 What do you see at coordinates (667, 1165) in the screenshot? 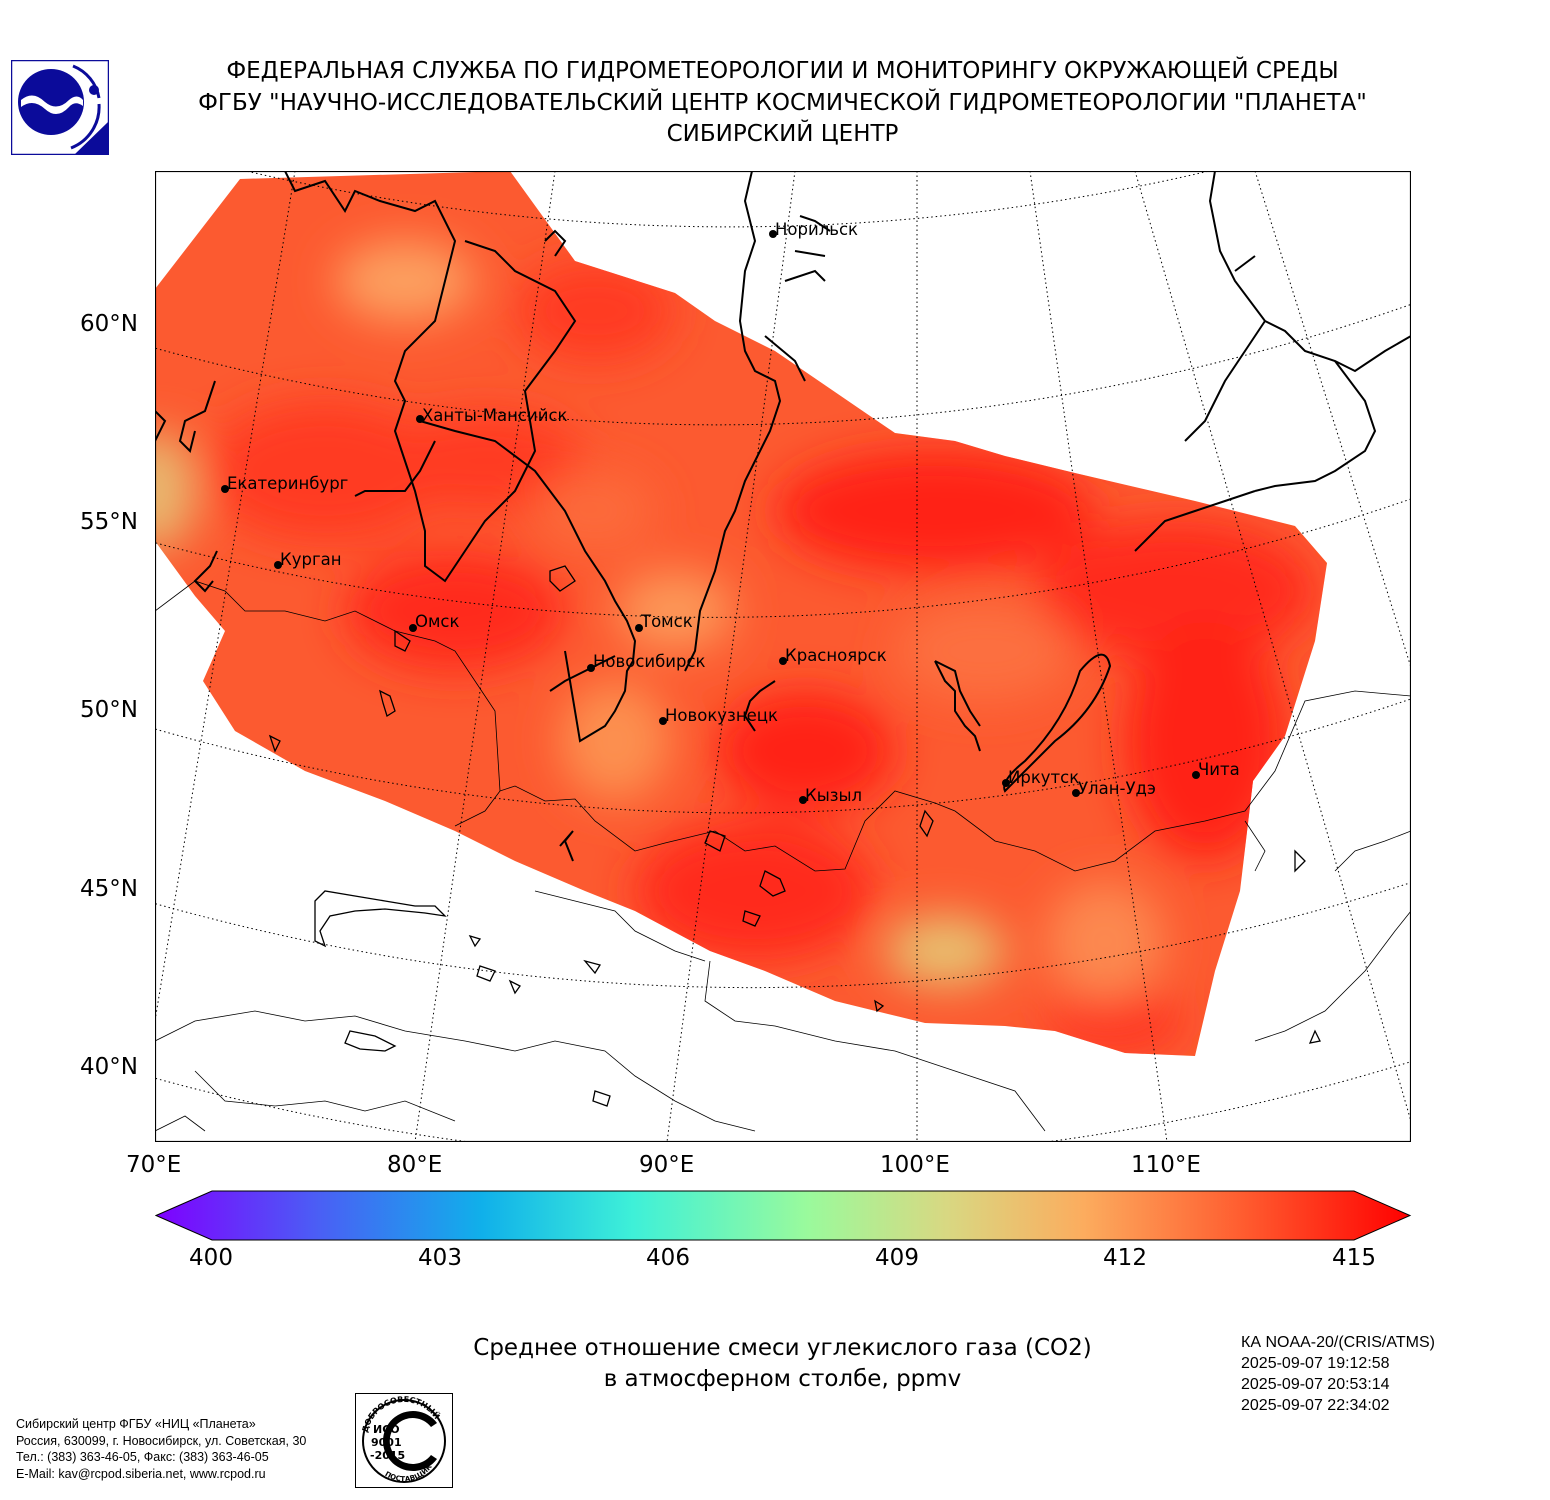
I see `lon-label-90: 90°E` at bounding box center [667, 1165].